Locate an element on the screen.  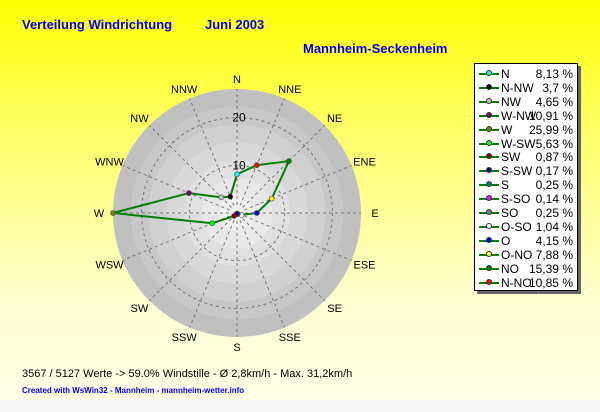
legend-value: 15,39 % is located at coordinates (550, 268).